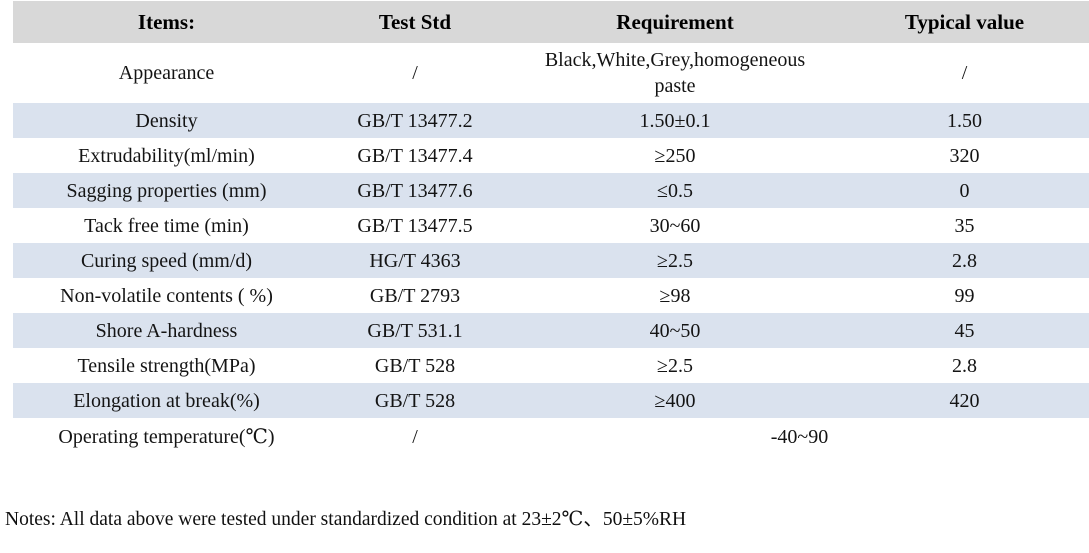  What do you see at coordinates (964, 22) in the screenshot?
I see `column-header-typical-value: Typical value` at bounding box center [964, 22].